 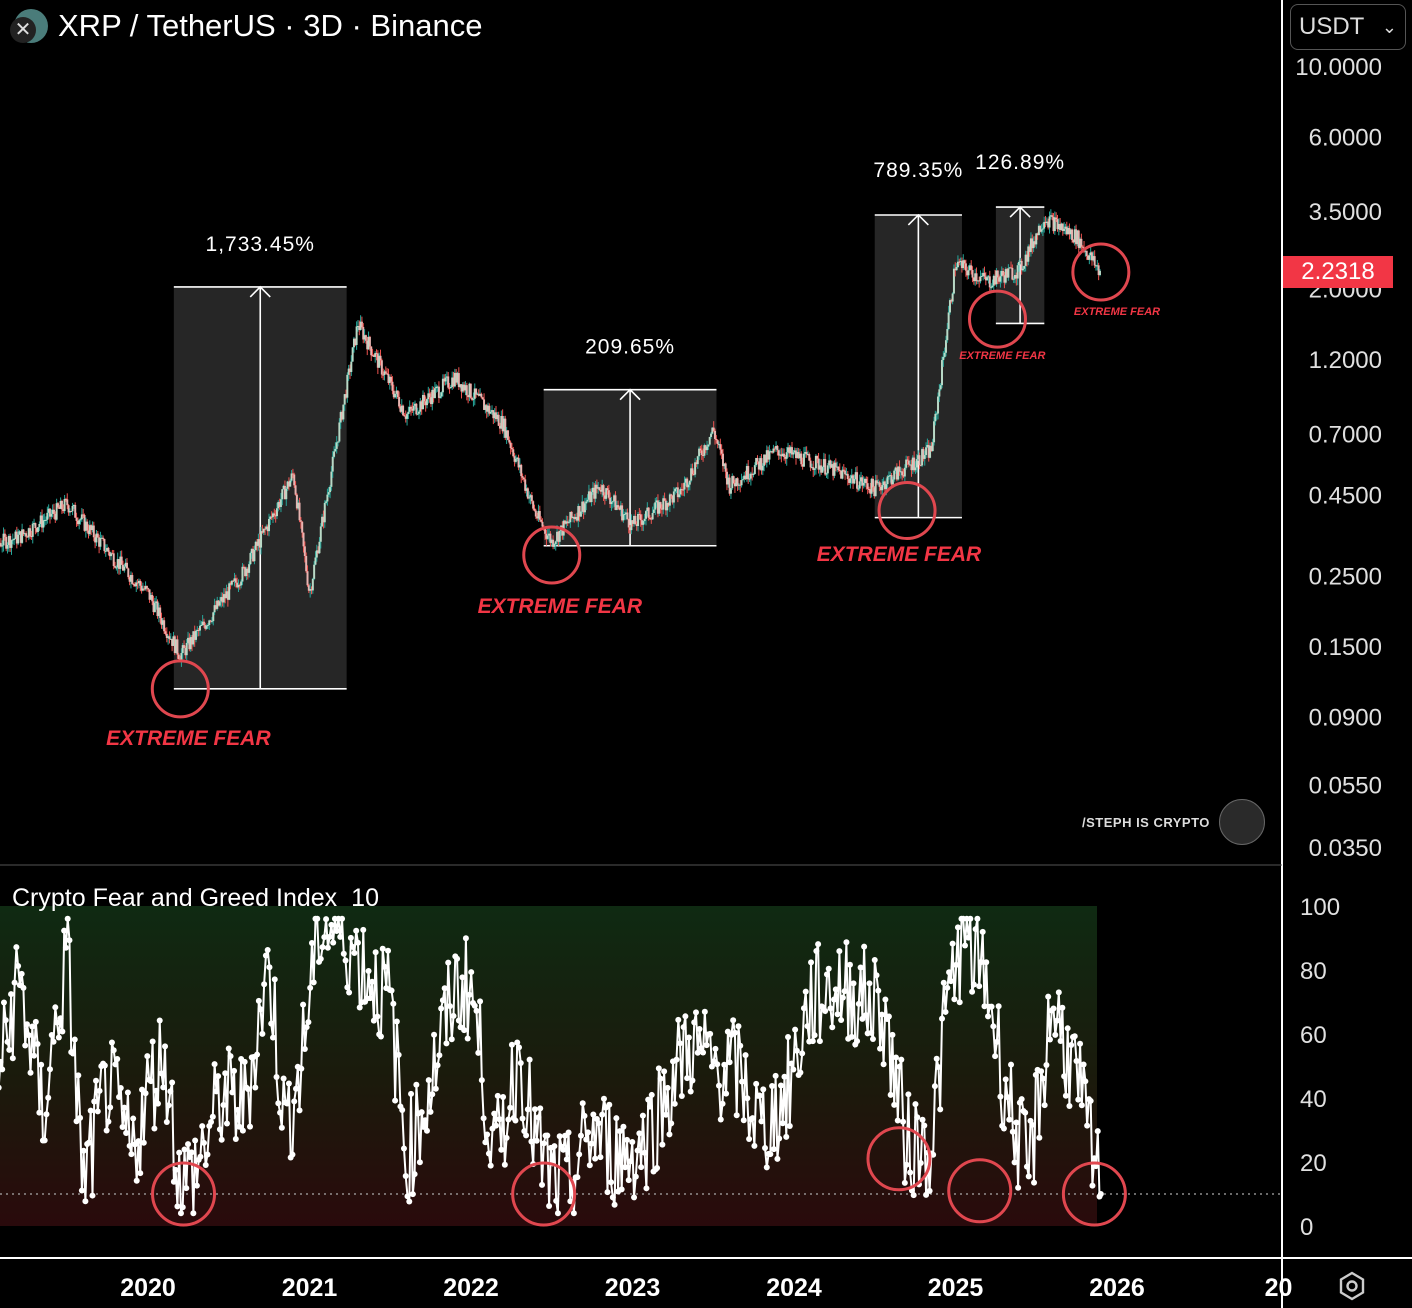 What do you see at coordinates (1348, 27) in the screenshot?
I see `currency-selector: USDT ⌄` at bounding box center [1348, 27].